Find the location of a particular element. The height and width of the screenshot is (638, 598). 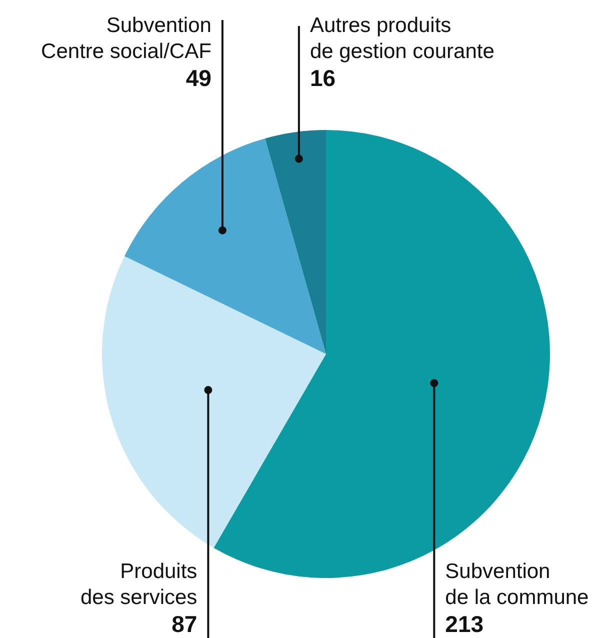

data-label: 87 is located at coordinates (185, 624).